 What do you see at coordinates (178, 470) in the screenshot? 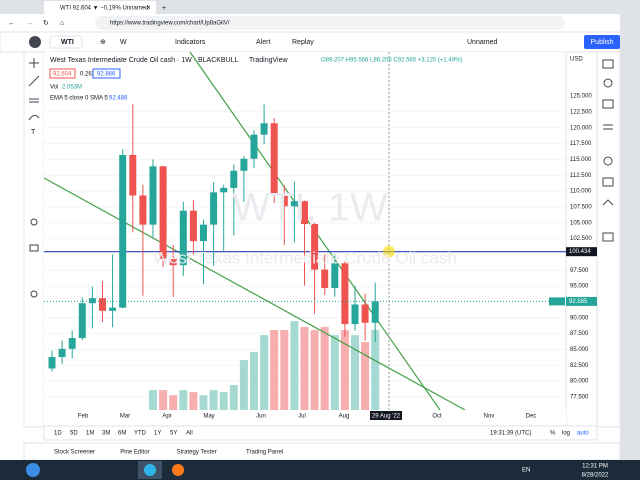
I see `firefox-icon` at bounding box center [178, 470].